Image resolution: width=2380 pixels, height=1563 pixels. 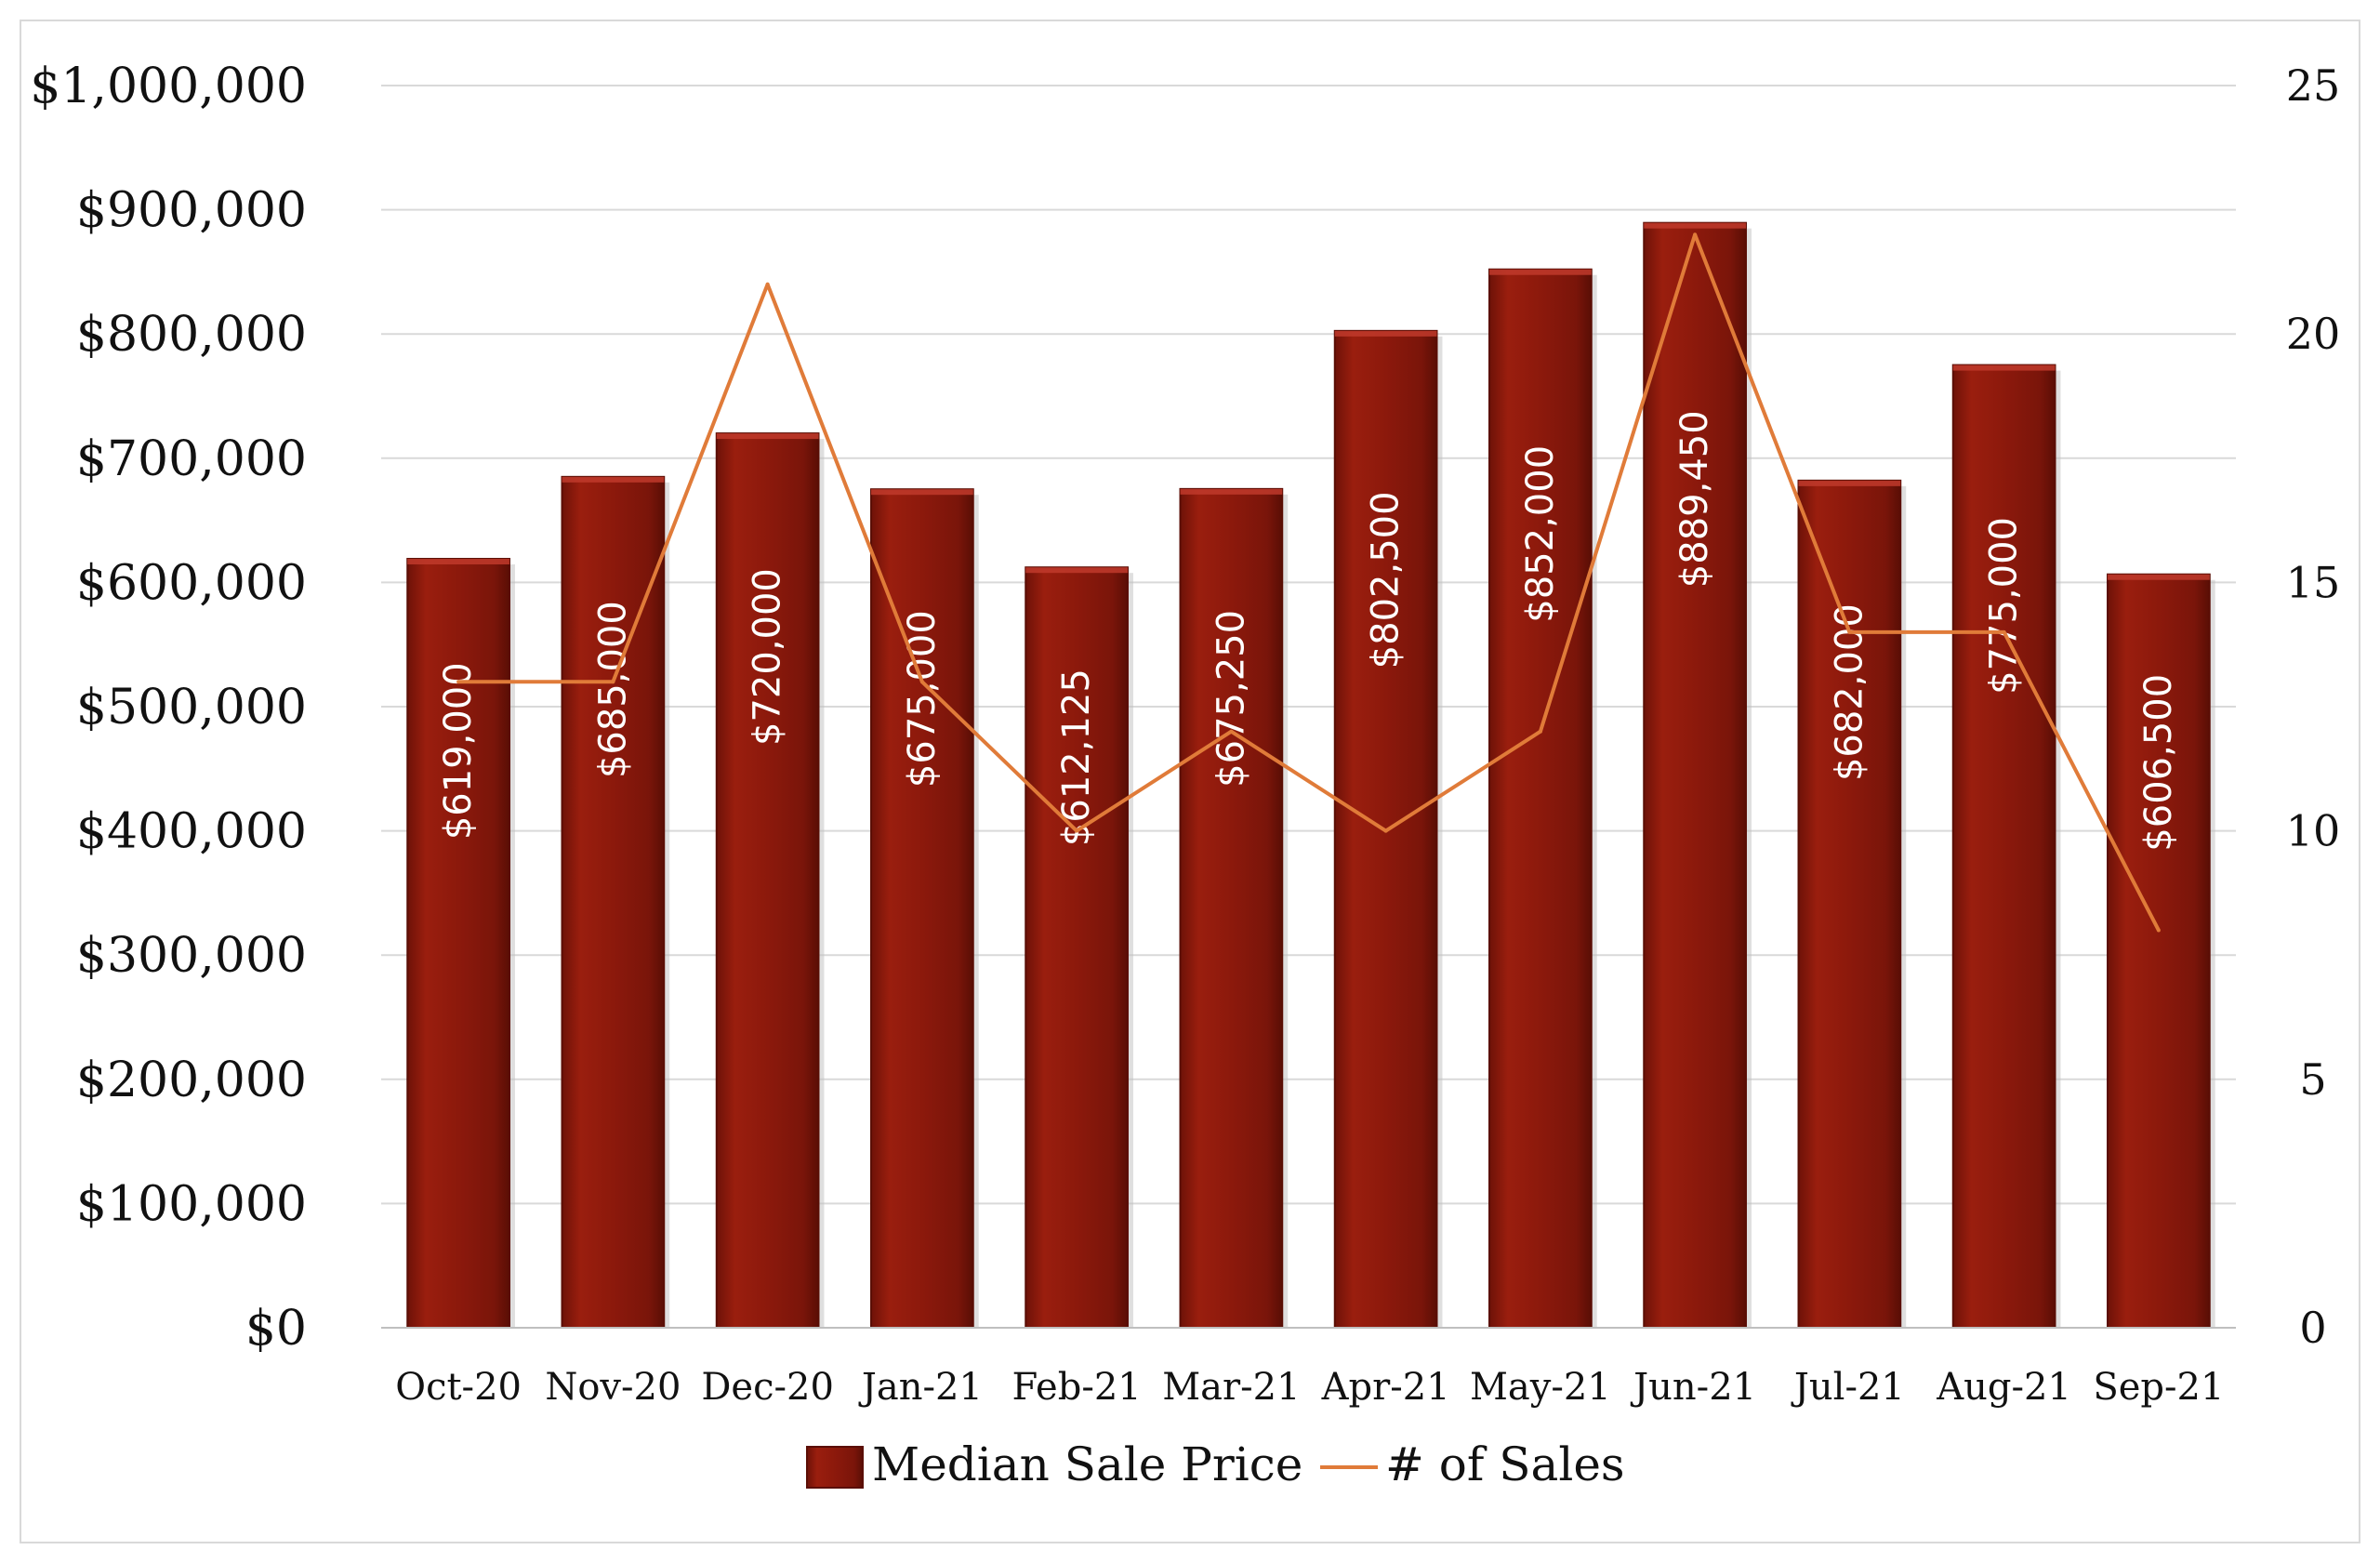 I want to click on y2-axis-tick-label: 25, so click(x=2313, y=85).